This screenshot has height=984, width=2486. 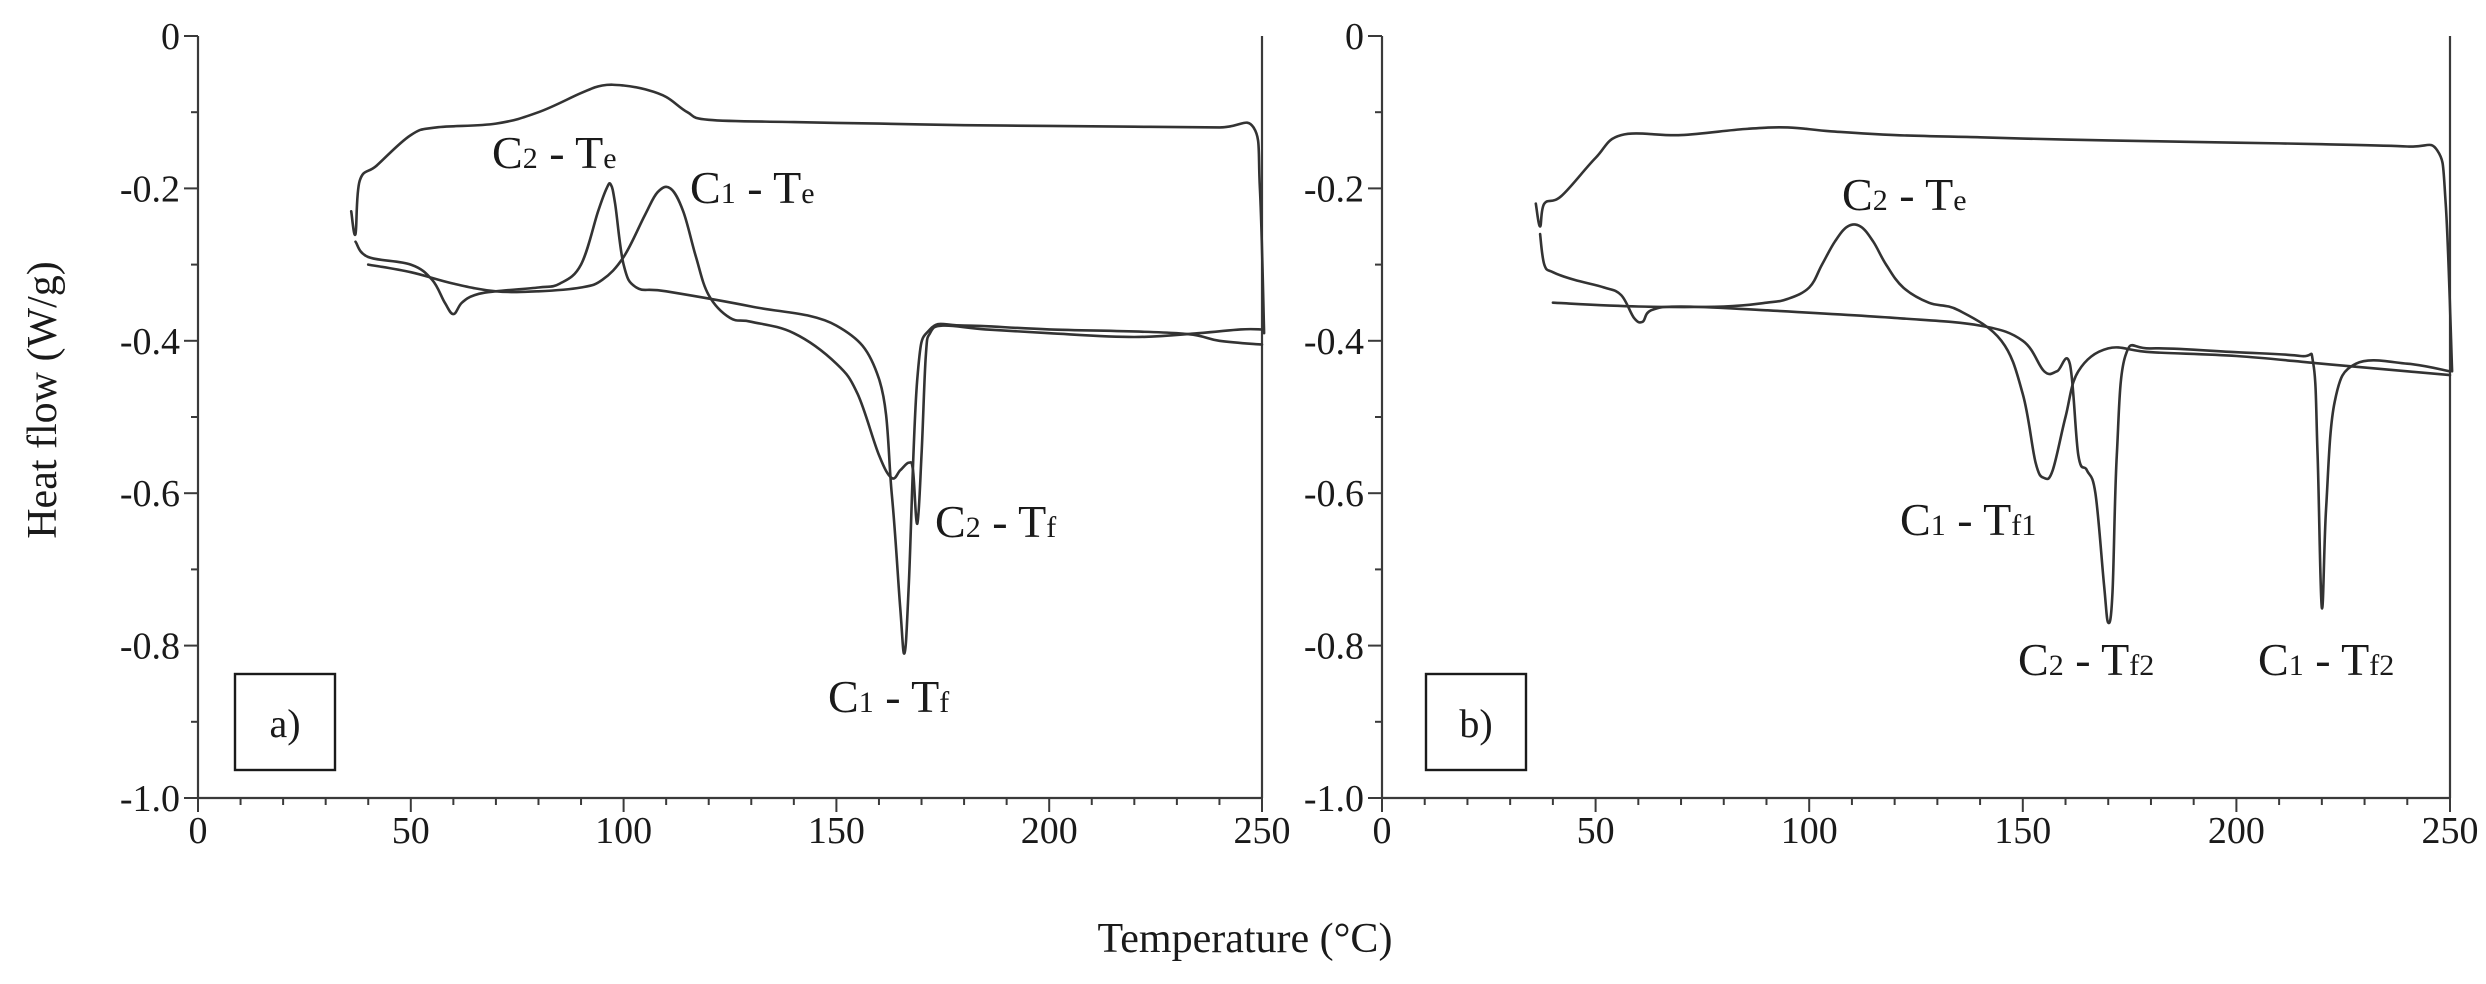 What do you see at coordinates (1334, 189) in the screenshot?
I see `panel-b-y-tick-label: -0.2` at bounding box center [1334, 189].